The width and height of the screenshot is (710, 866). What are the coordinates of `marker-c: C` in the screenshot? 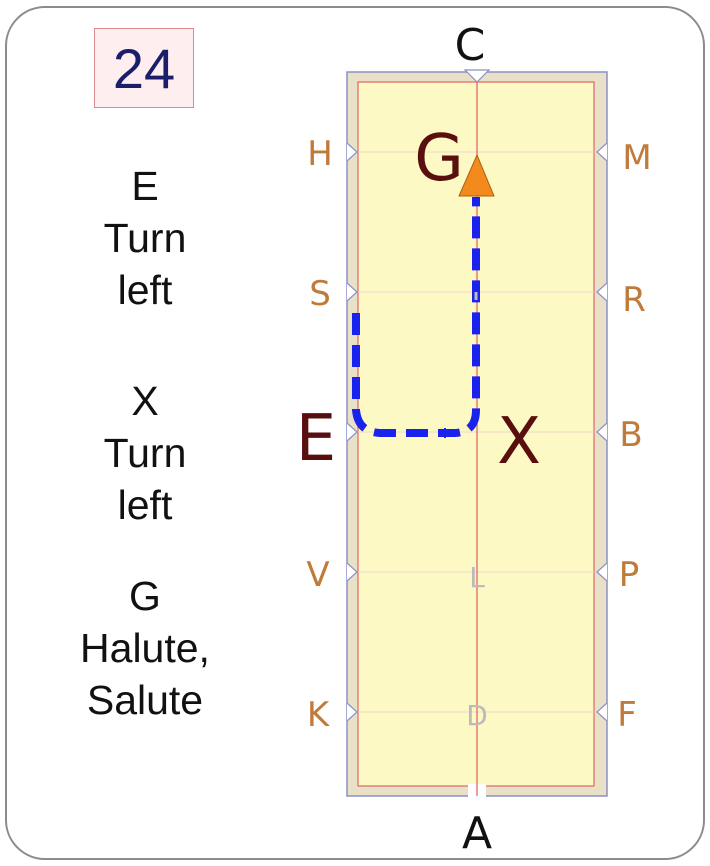 It's located at (470, 45).